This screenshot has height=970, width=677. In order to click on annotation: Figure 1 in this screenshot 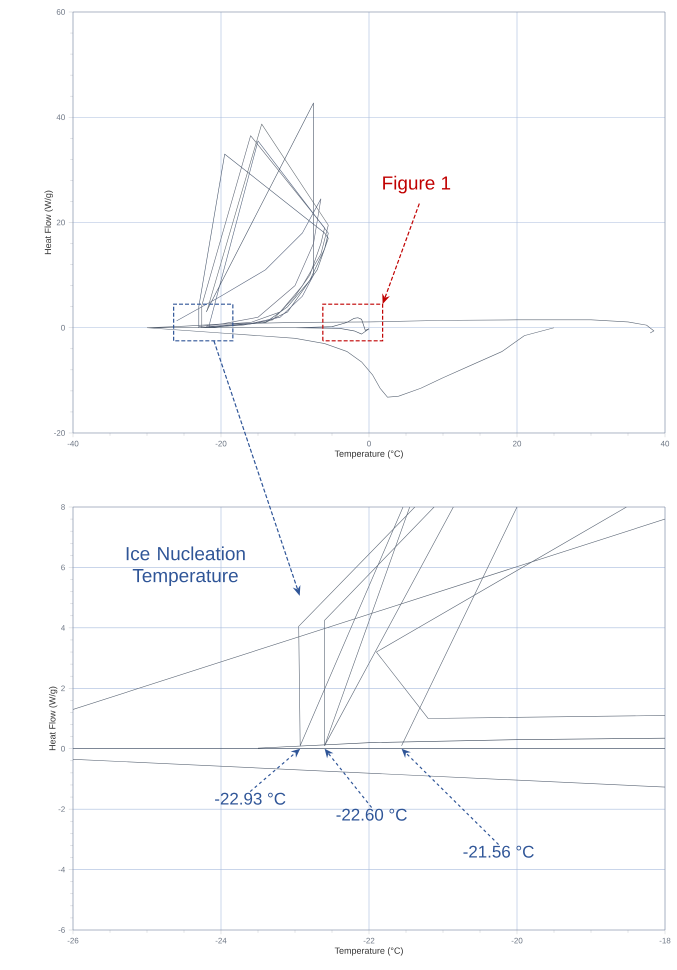, I will do `click(416, 185)`.